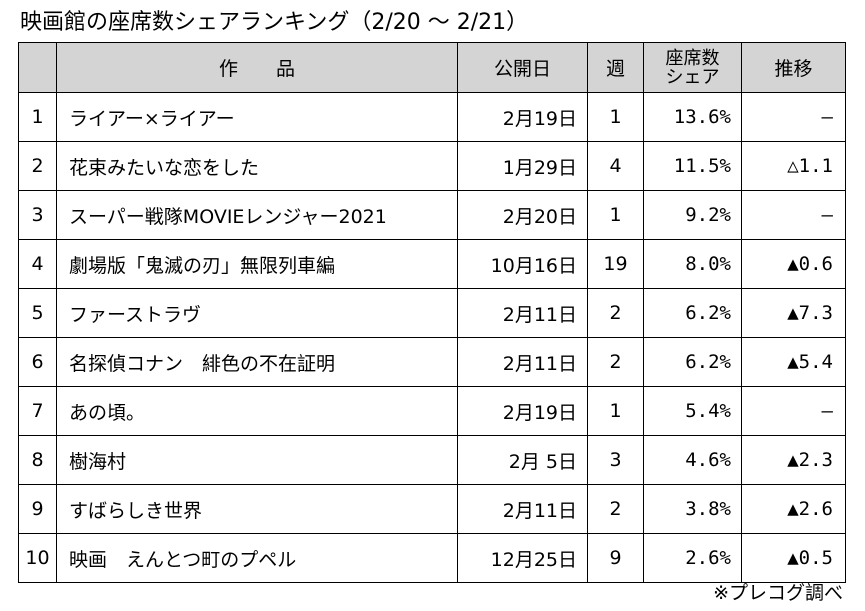  Describe the element at coordinates (522, 215) in the screenshot. I see `cell-release-date: 2月20日` at that location.